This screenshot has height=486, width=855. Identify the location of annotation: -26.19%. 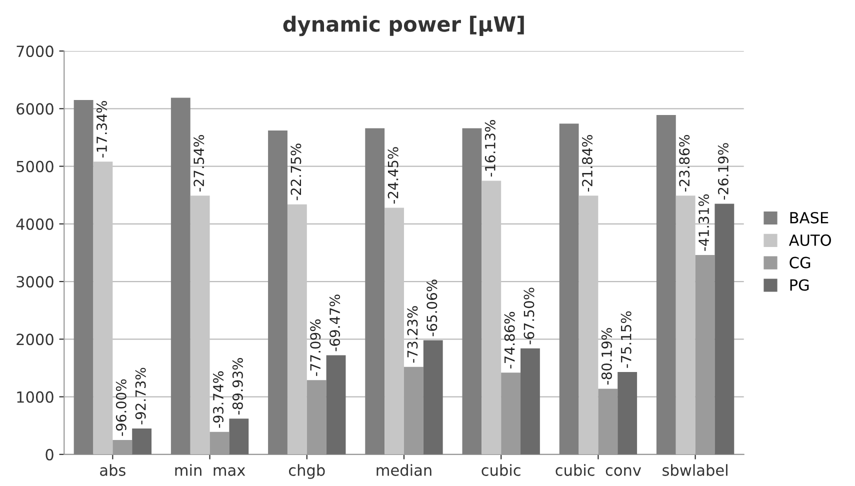
(723, 171).